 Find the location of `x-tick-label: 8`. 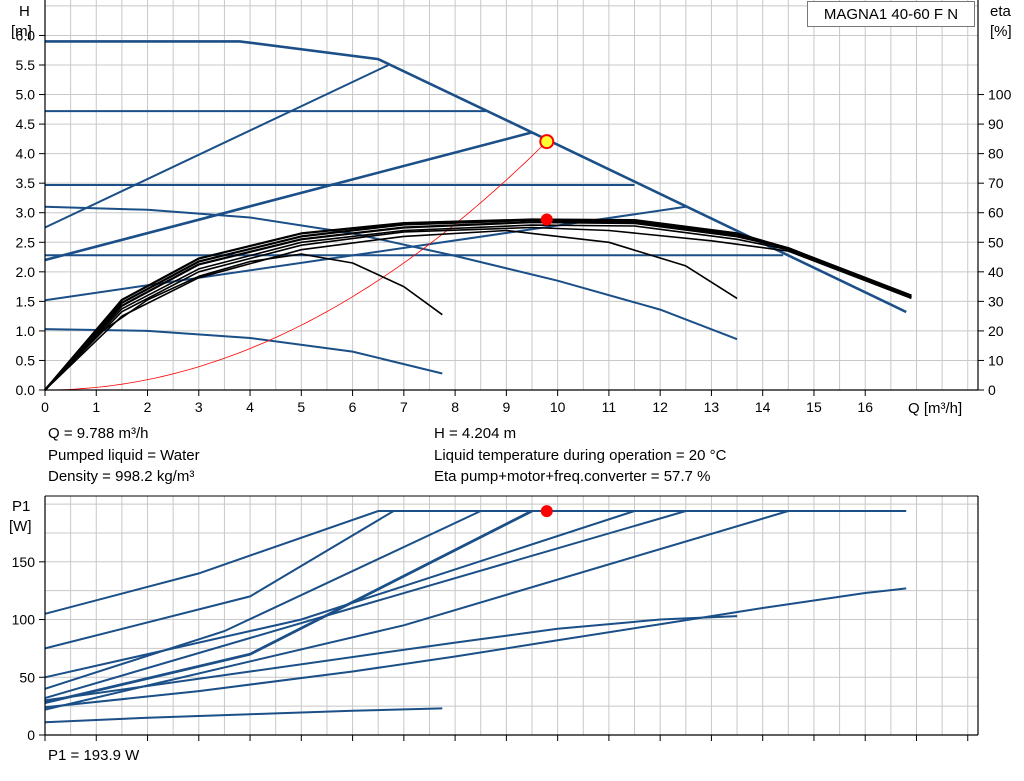

x-tick-label: 8 is located at coordinates (455, 407).